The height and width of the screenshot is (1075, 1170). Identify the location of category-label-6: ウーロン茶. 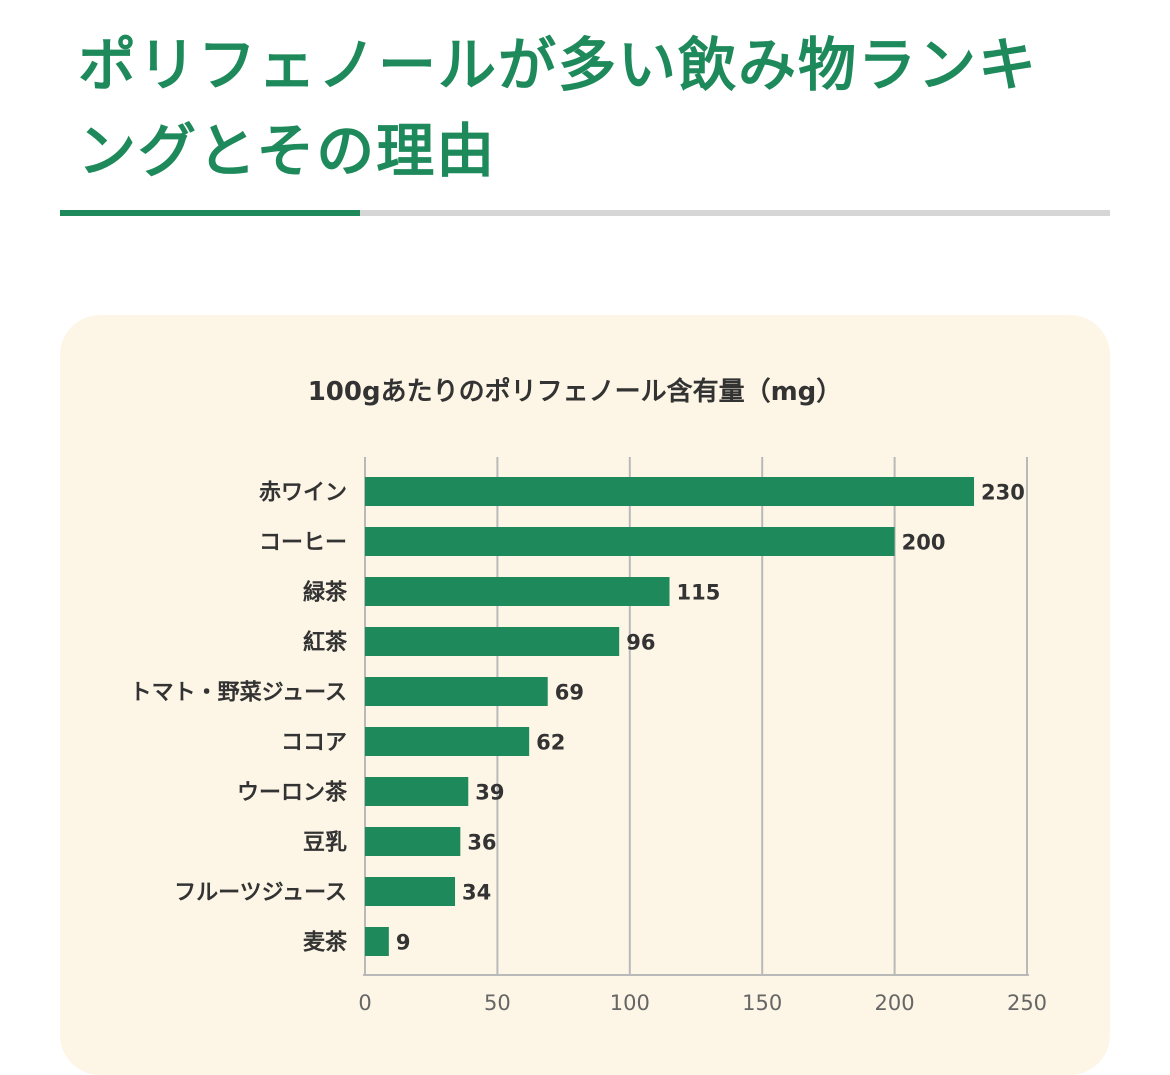
(292, 793).